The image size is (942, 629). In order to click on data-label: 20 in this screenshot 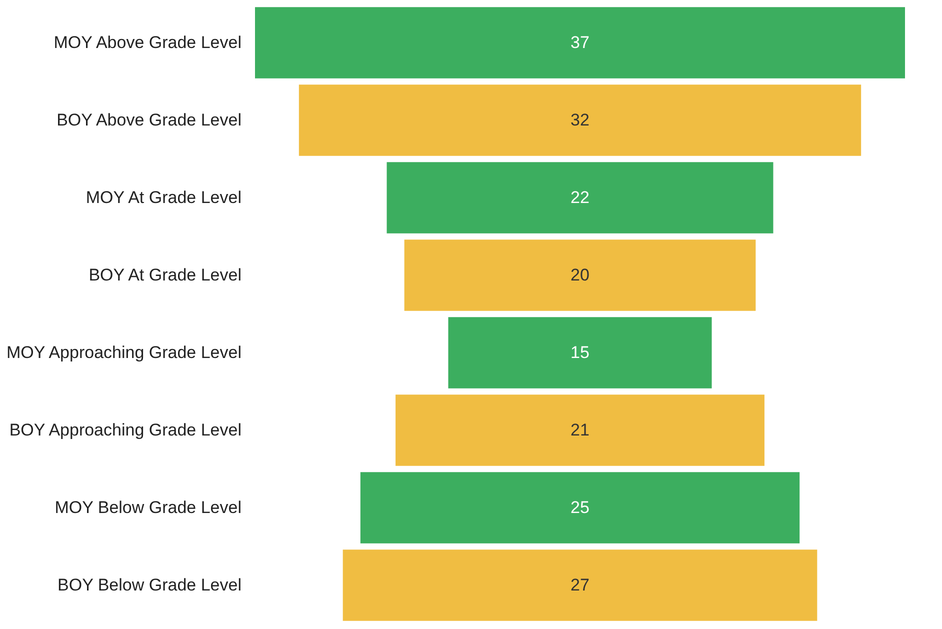, I will do `click(580, 274)`.